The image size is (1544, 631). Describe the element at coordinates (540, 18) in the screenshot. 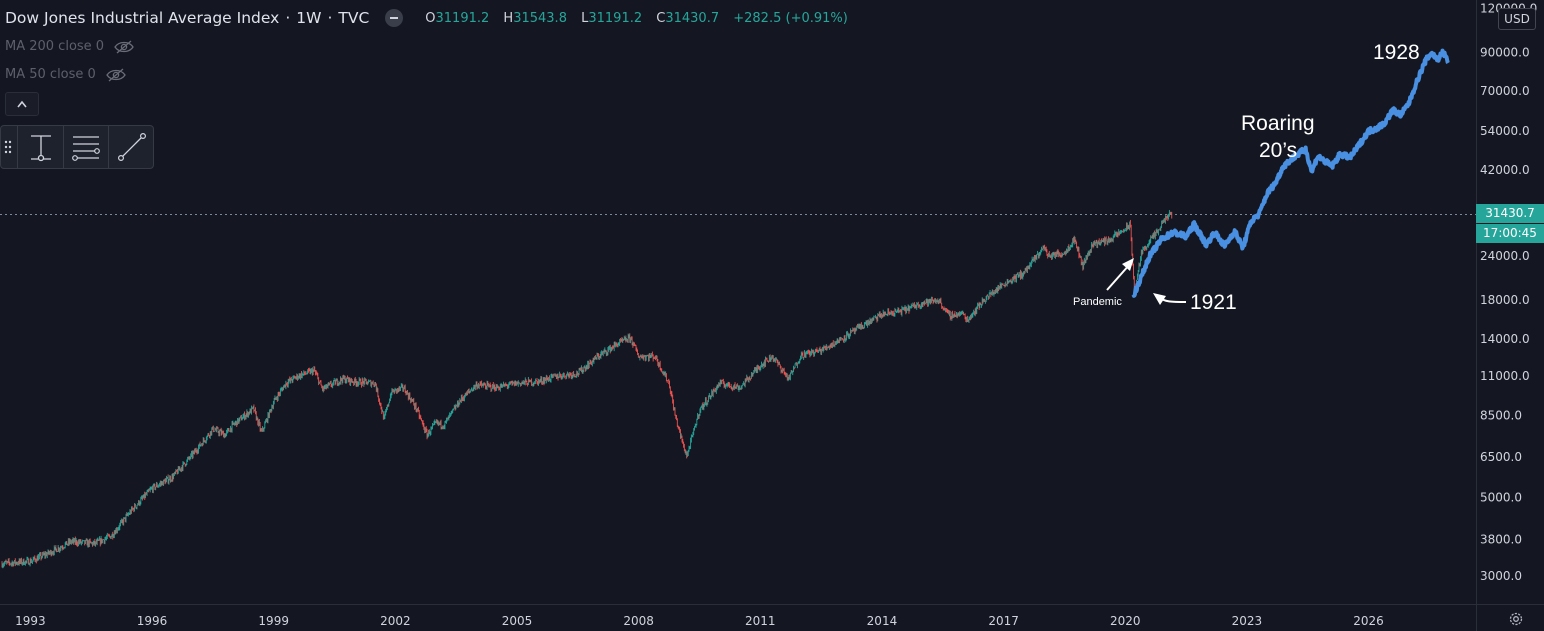

I see `high-value: 31543.8` at that location.